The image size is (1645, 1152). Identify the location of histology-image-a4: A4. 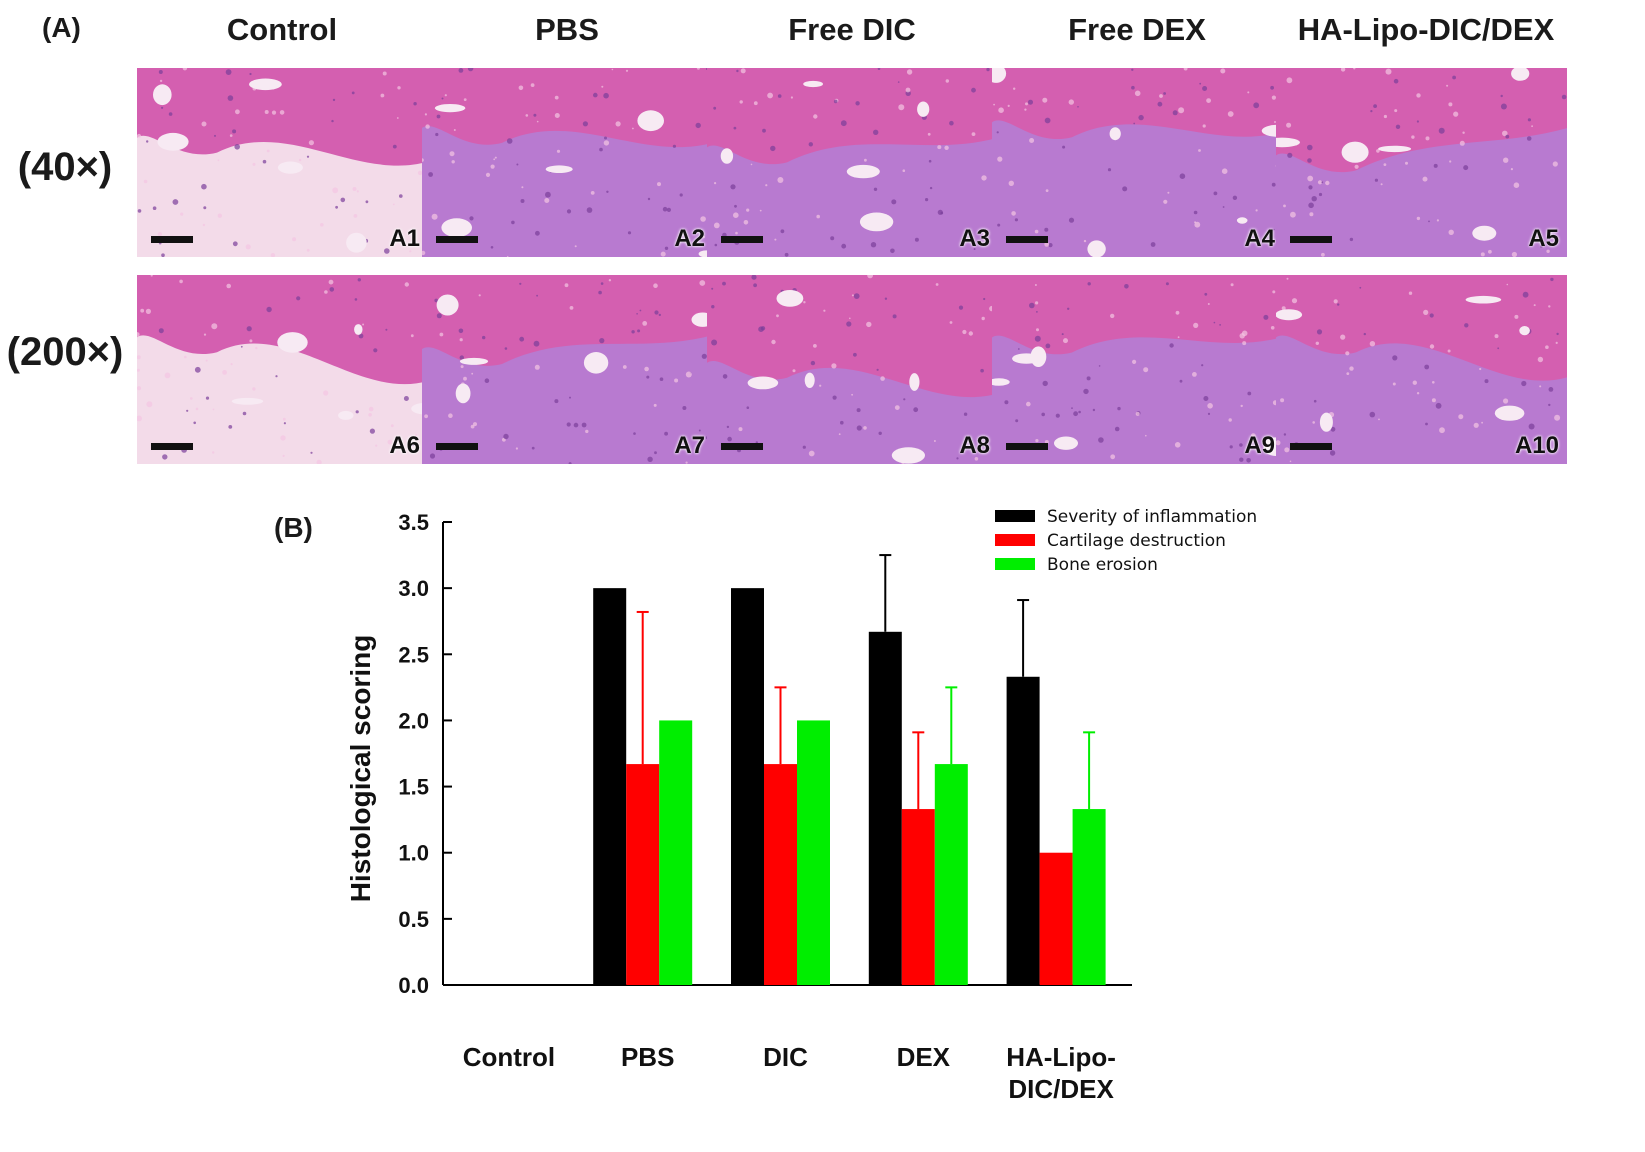
(1137, 162).